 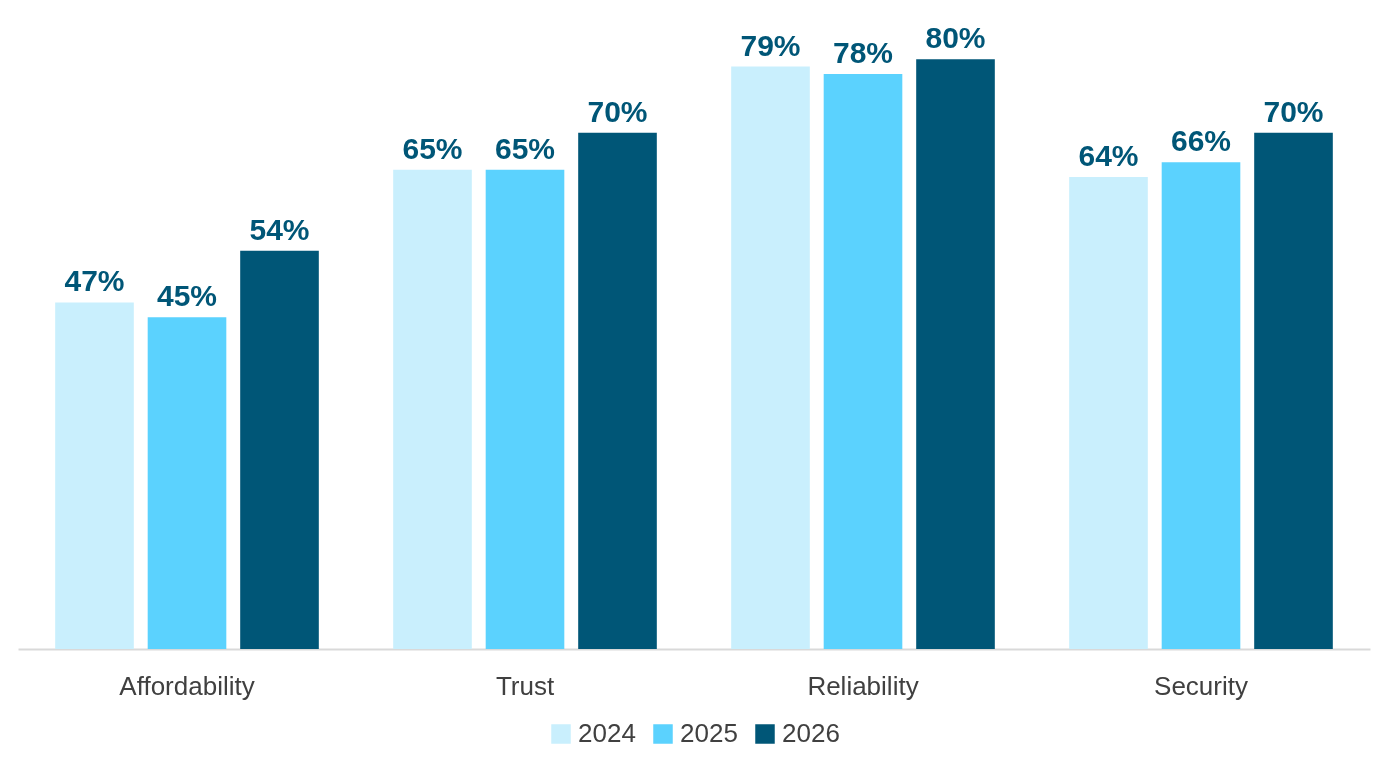 What do you see at coordinates (1201, 141) in the screenshot?
I see `data-label: 66%` at bounding box center [1201, 141].